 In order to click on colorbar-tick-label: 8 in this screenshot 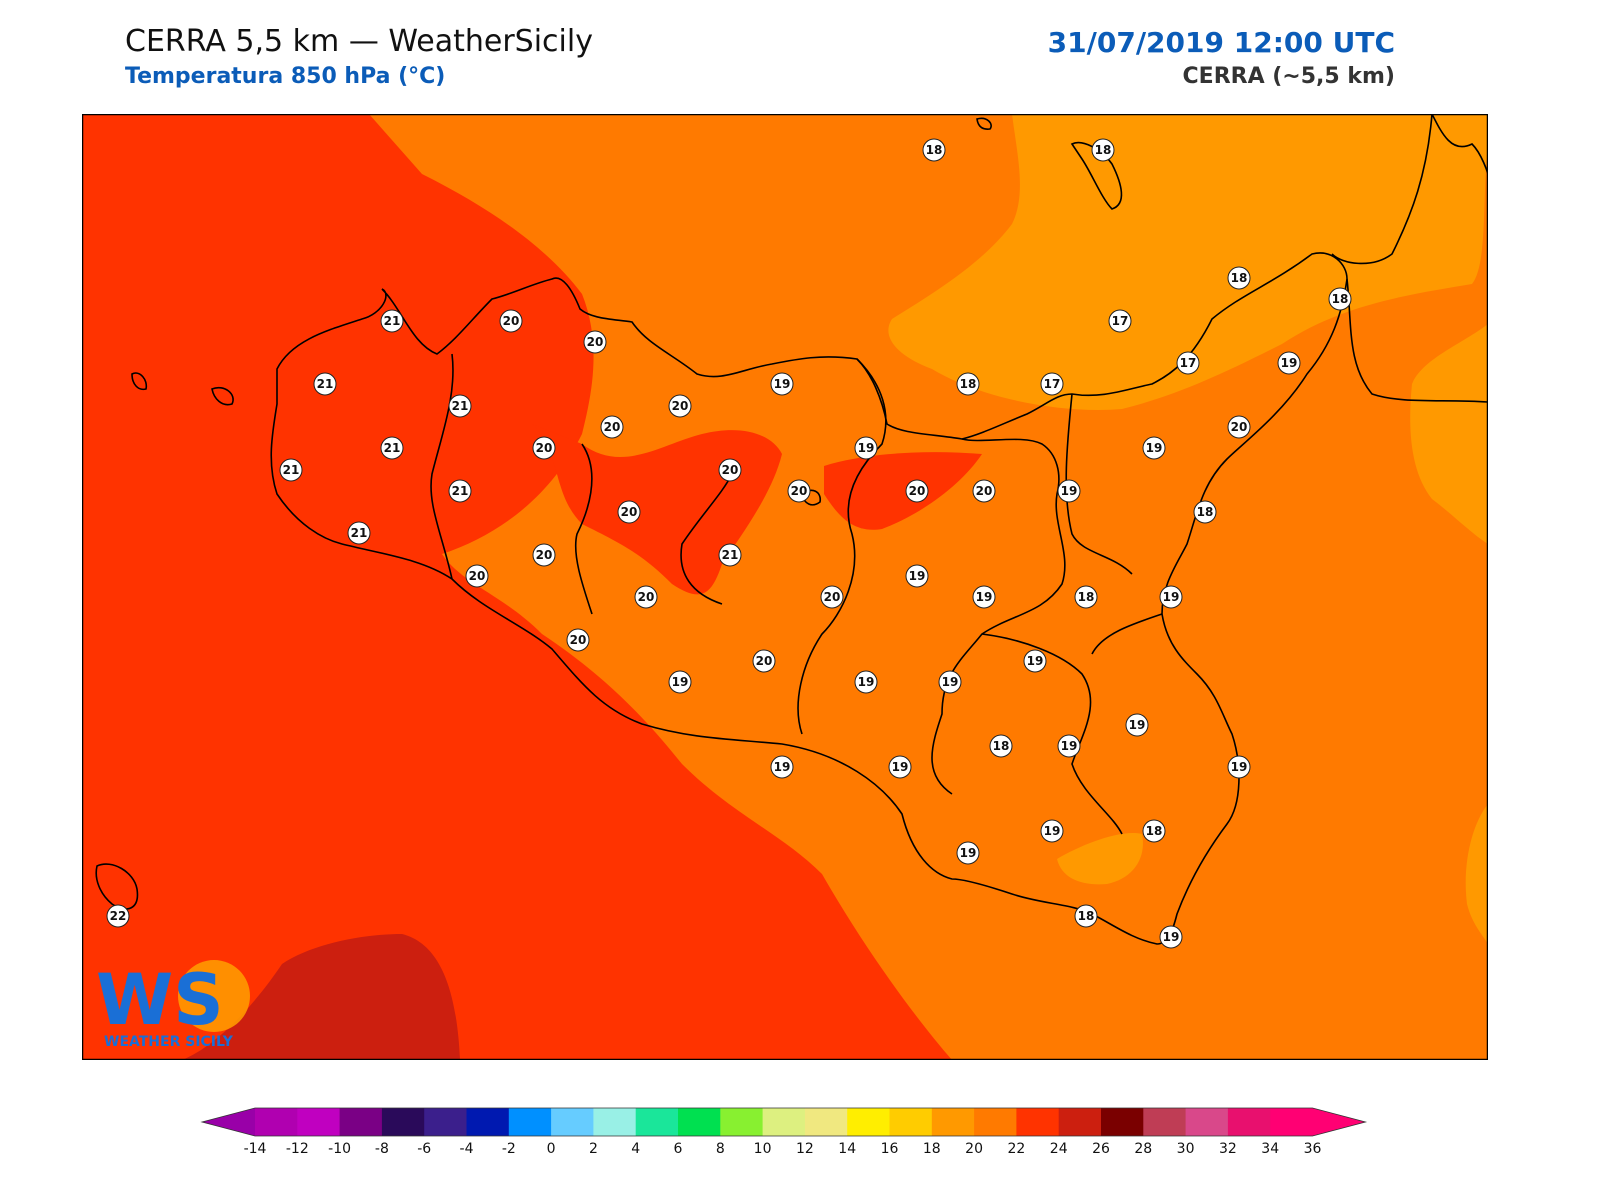, I will do `click(720, 1149)`.